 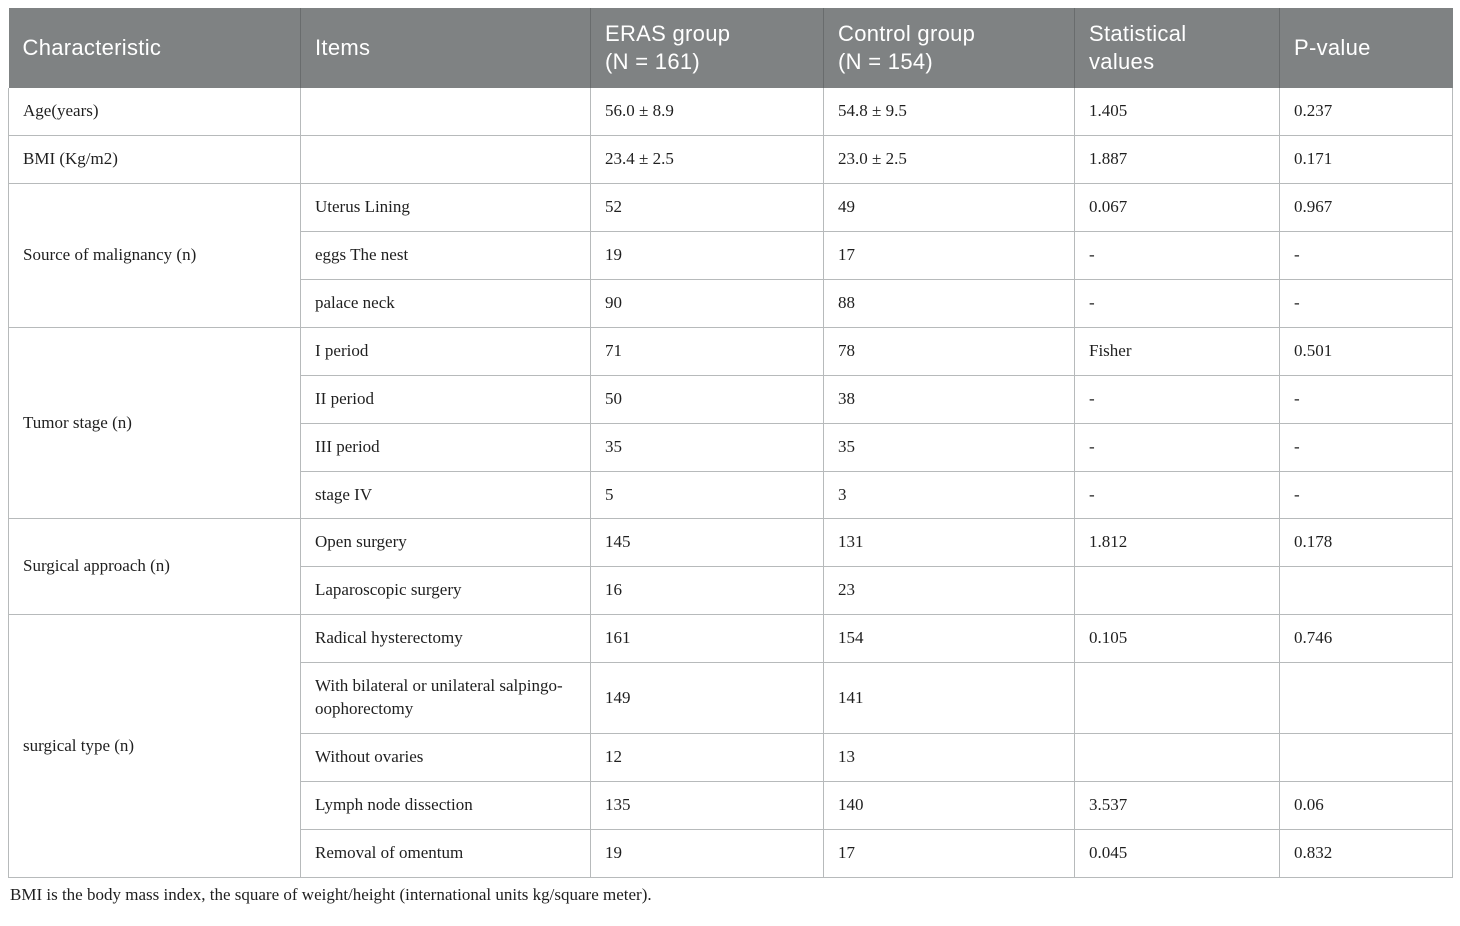 What do you see at coordinates (949, 447) in the screenshot?
I see `control-cell: 35` at bounding box center [949, 447].